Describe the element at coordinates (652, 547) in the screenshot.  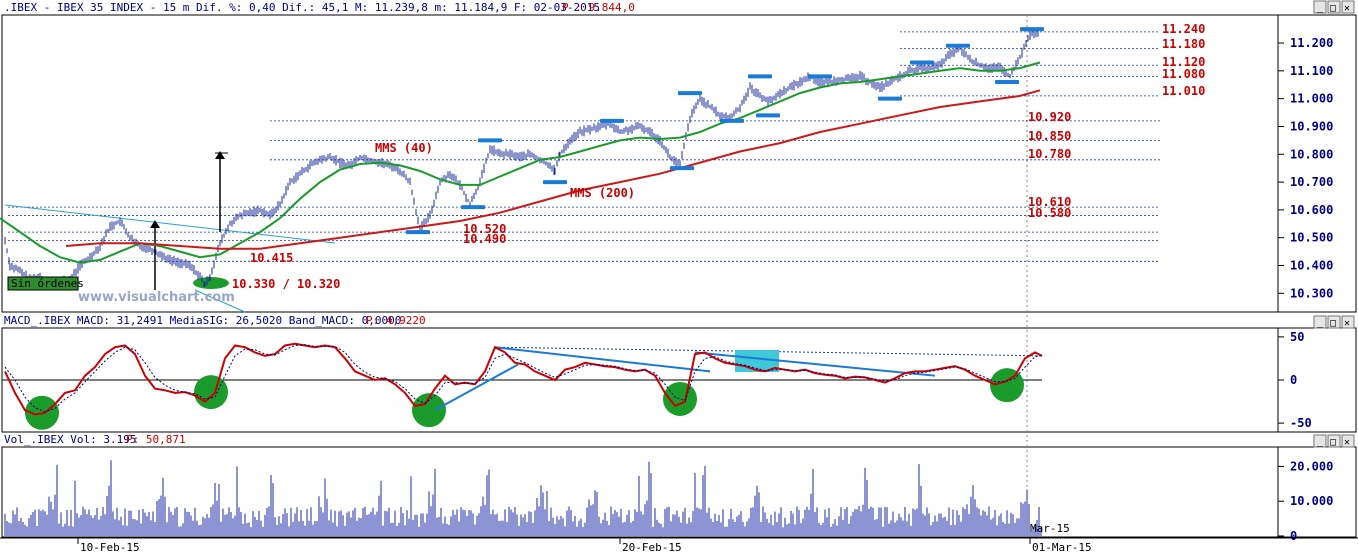
I see `x-tick-label: 20-Feb-15` at that location.